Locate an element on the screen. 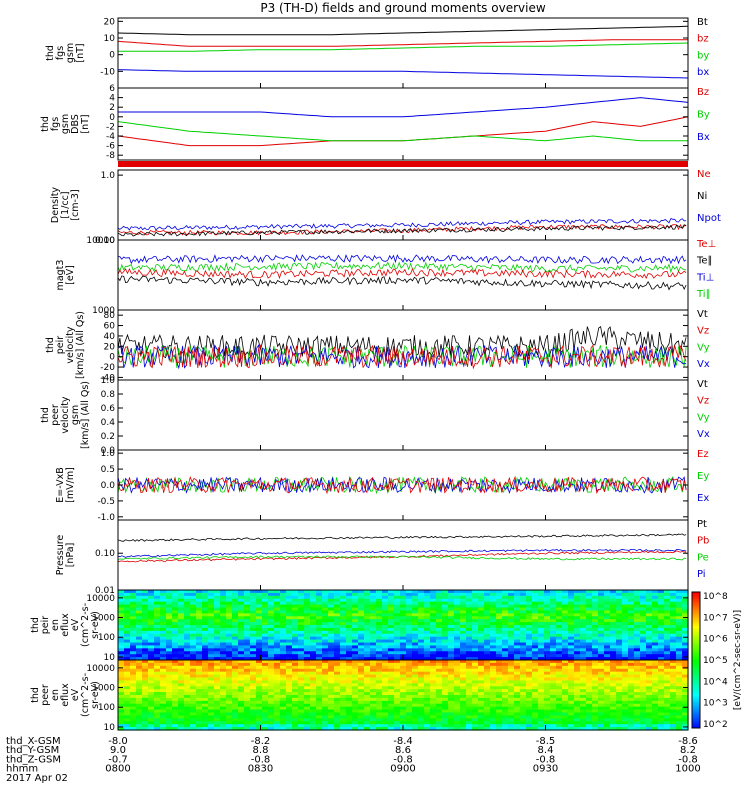  y-tick-label: 100 is located at coordinates (106, 638).